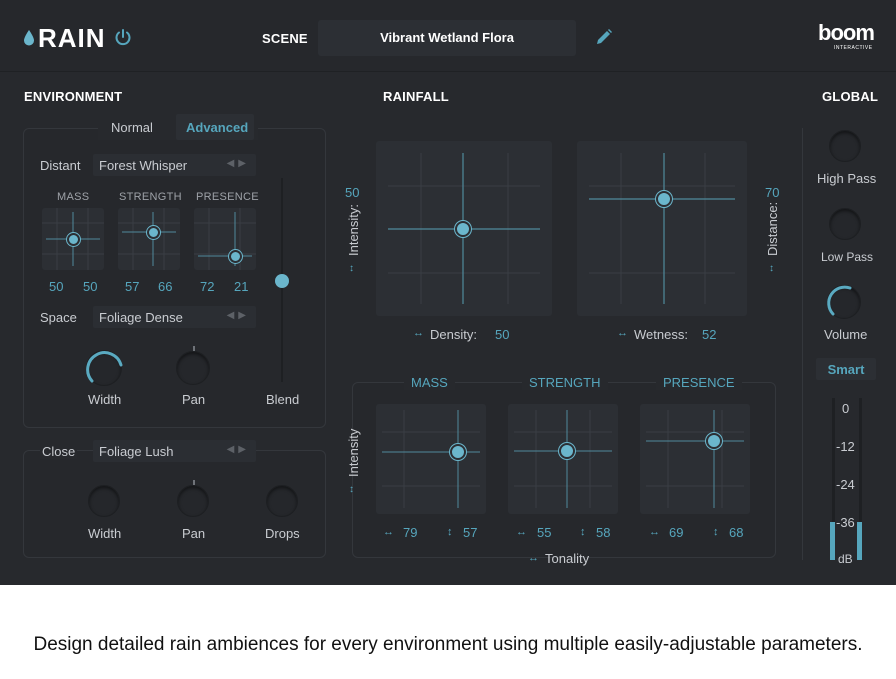 This screenshot has width=896, height=679. I want to click on distant-mass-pad, so click(73, 239).